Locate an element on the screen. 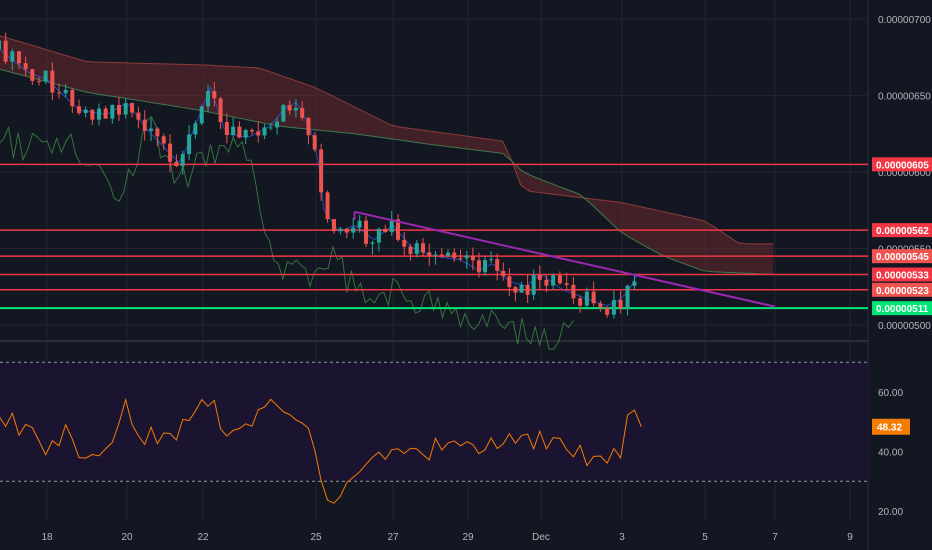 The image size is (932, 550). price-tag-label: 0.00000545 is located at coordinates (902, 257).